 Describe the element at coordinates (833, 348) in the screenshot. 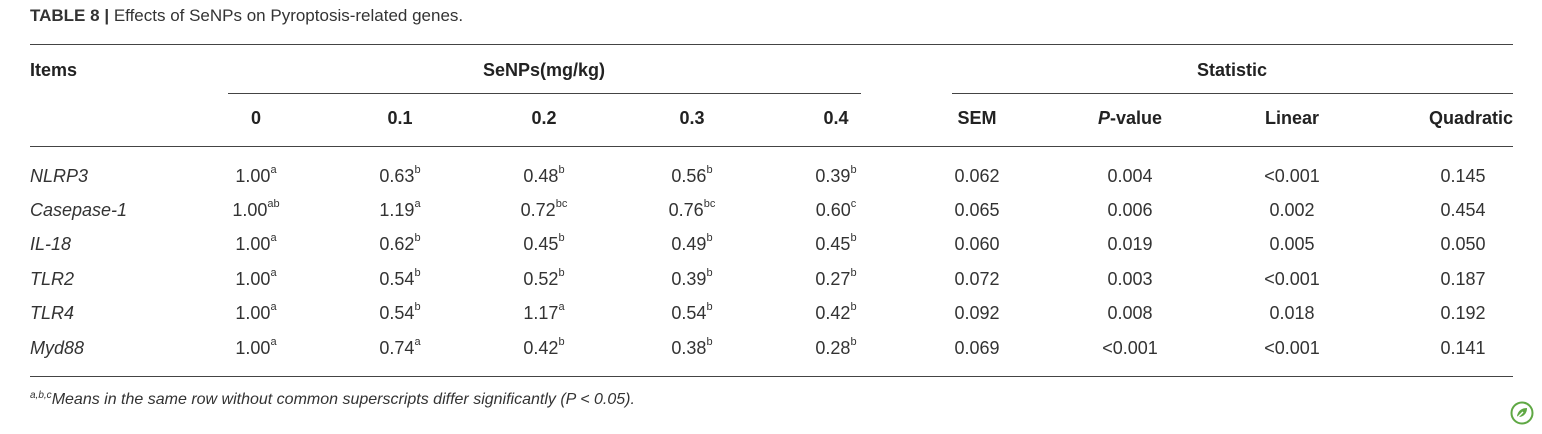

I see `cell-value: 0.28` at that location.